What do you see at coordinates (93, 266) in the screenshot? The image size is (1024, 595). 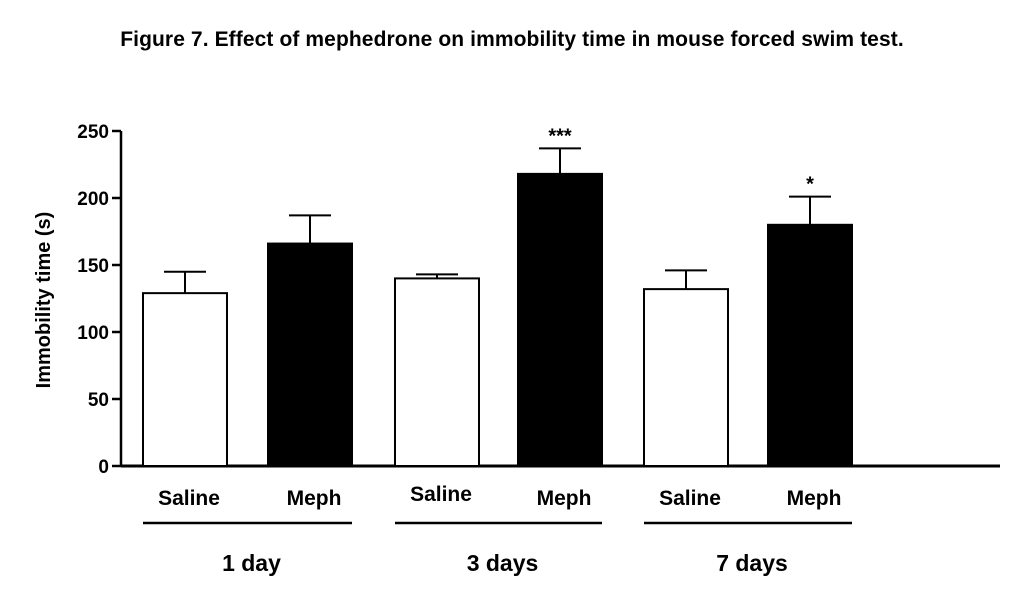 I see `y-tick-label: 150` at bounding box center [93, 266].